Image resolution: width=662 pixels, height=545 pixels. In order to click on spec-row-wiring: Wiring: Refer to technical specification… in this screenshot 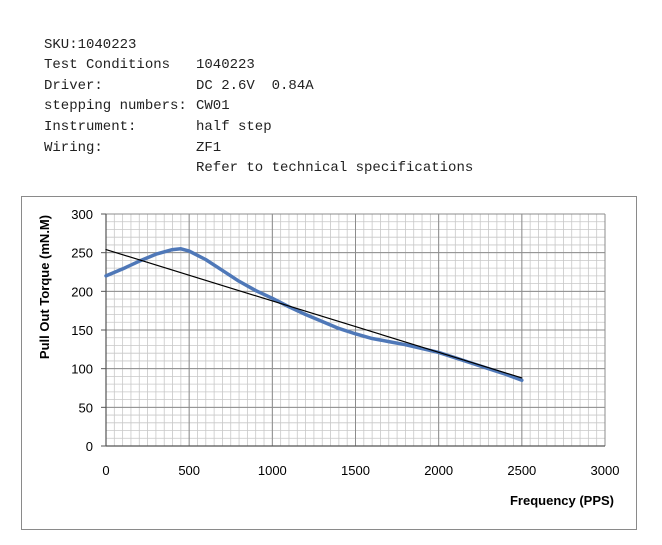, I will do `click(258, 147)`.